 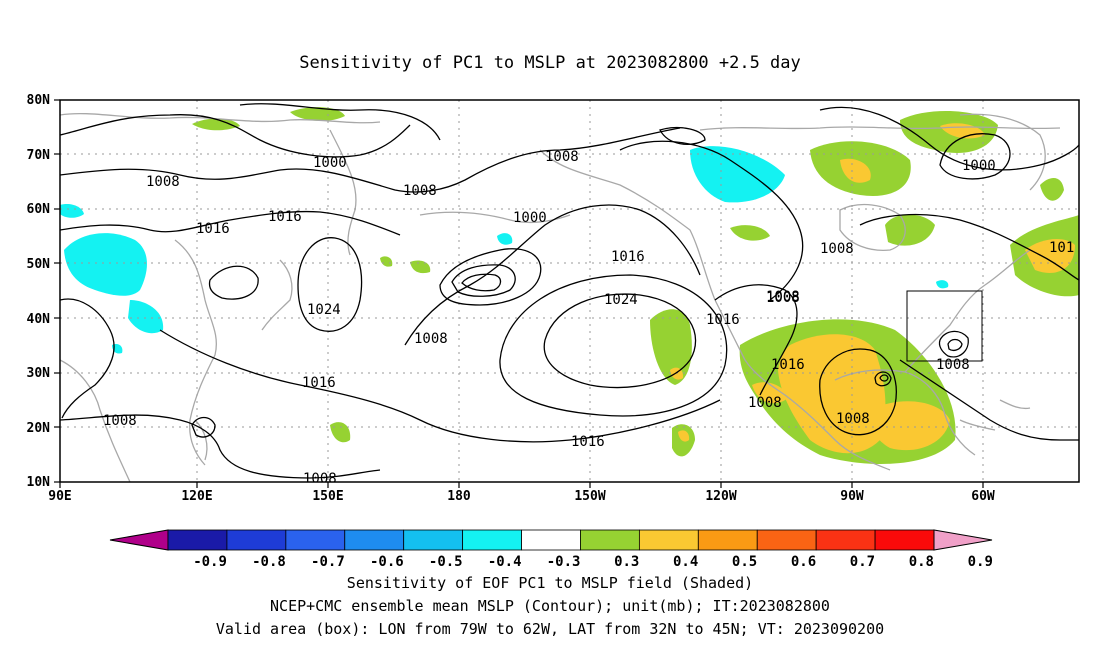 What do you see at coordinates (269, 562) in the screenshot?
I see `colorbar-label: -0.8` at bounding box center [269, 562].